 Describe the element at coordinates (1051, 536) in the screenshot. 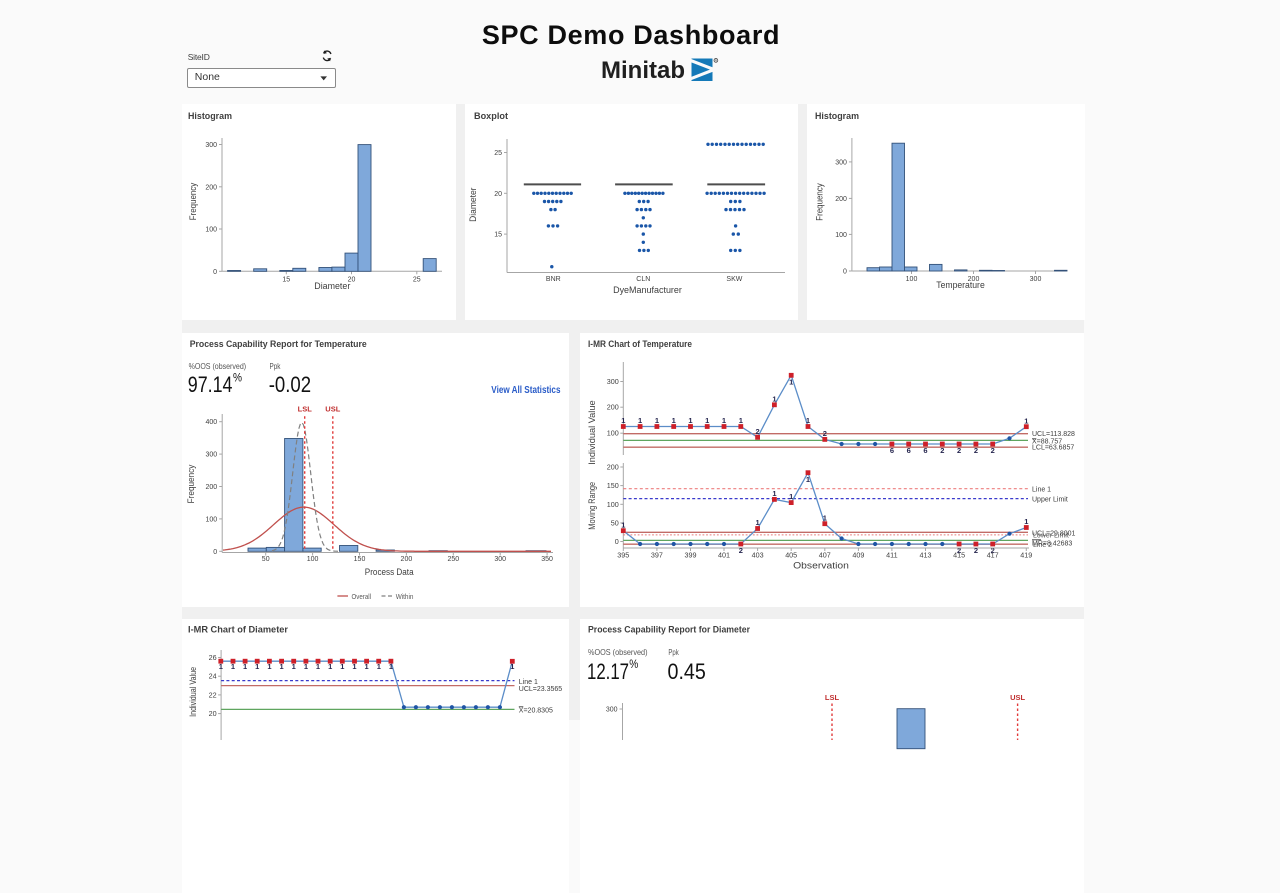

I see `svg-text: Lower Limit` at that location.